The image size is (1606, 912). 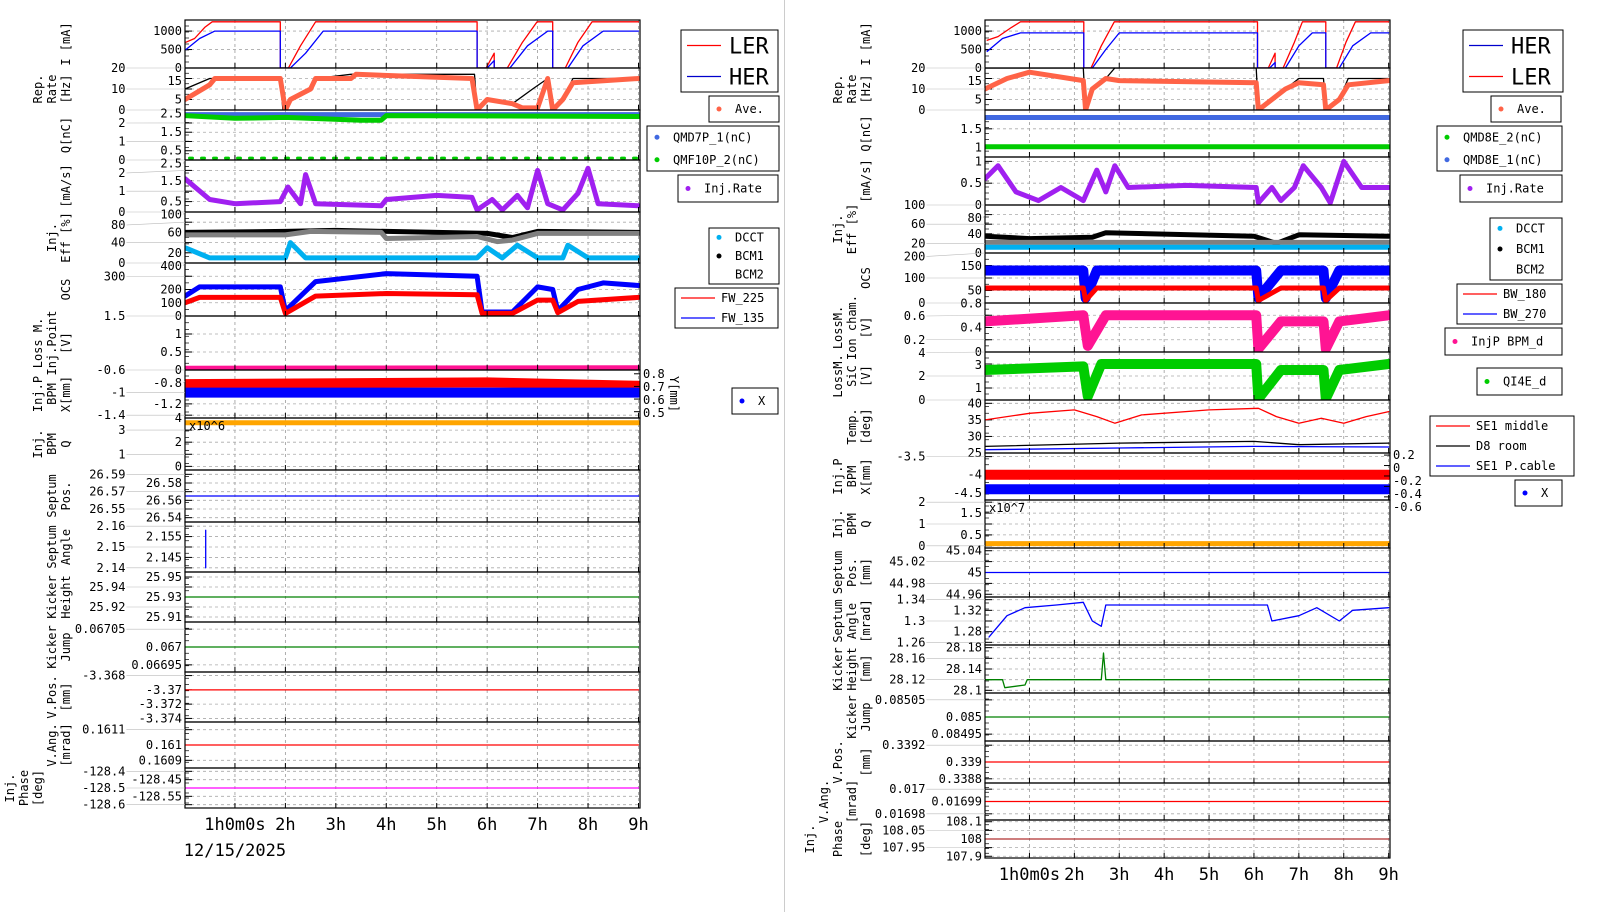 What do you see at coordinates (1254, 875) in the screenshot?
I see `x-tick-label: 6h` at bounding box center [1254, 875].